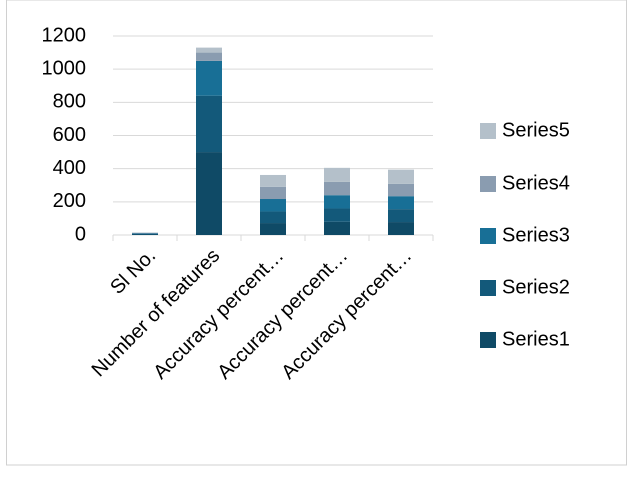 This screenshot has height=477, width=633. I want to click on y-tick-label: 1000, so click(64, 68).